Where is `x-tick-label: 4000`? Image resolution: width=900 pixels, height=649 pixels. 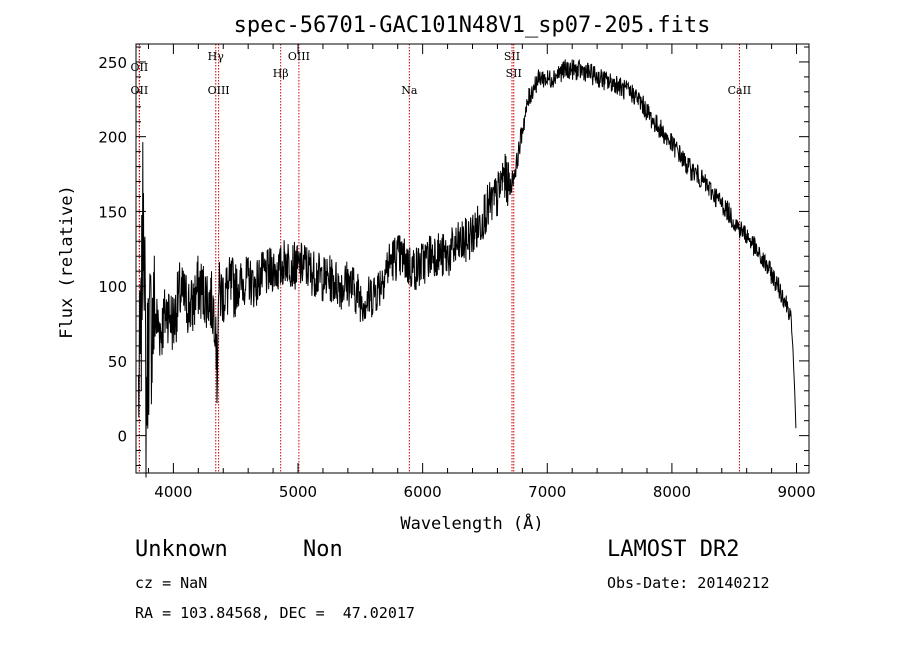
x-tick-label: 4000 is located at coordinates (173, 492).